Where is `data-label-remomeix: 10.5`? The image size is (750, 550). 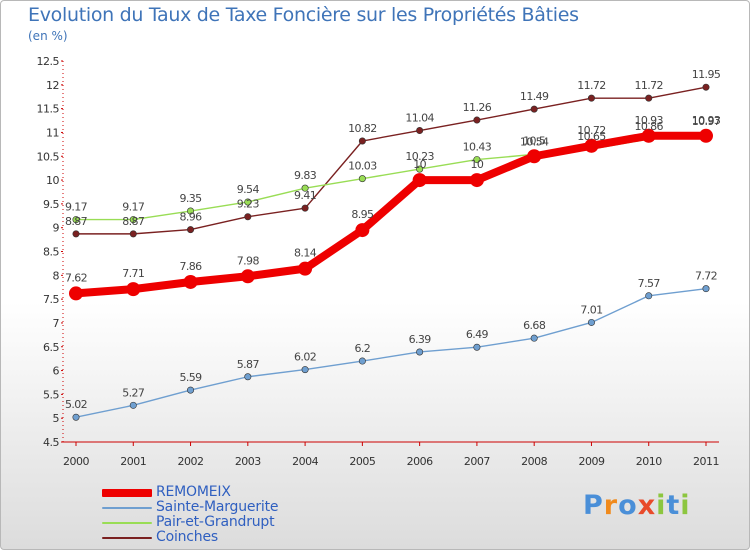 data-label-remomeix: 10.5 is located at coordinates (534, 140).